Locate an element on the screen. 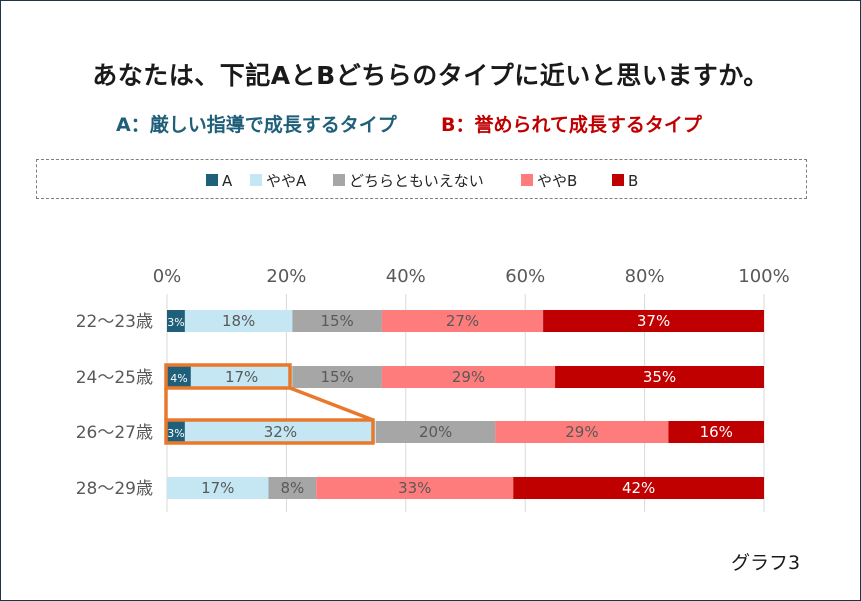  legend-box is located at coordinates (421, 179).